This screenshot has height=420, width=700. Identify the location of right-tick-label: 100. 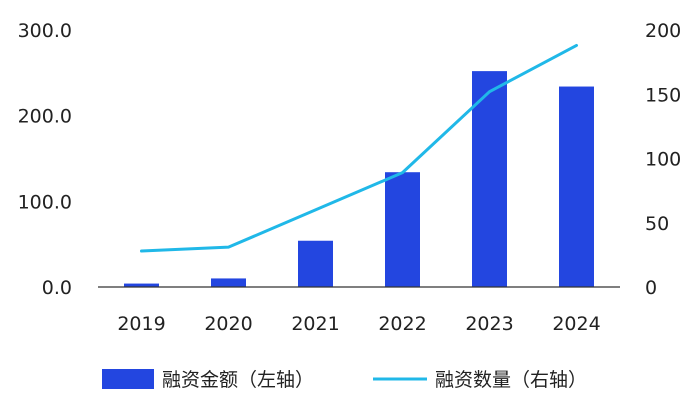
(663, 160).